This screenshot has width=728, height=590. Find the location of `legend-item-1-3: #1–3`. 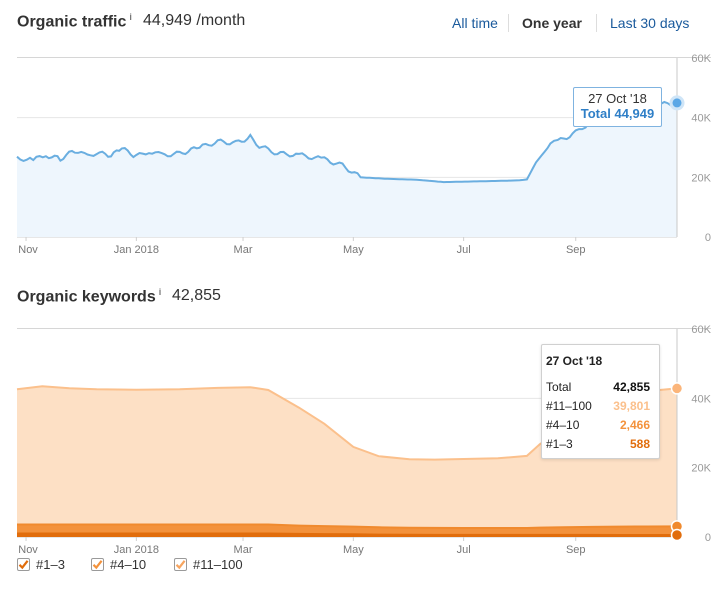

legend-item-1-3: #1–3 is located at coordinates (41, 564).